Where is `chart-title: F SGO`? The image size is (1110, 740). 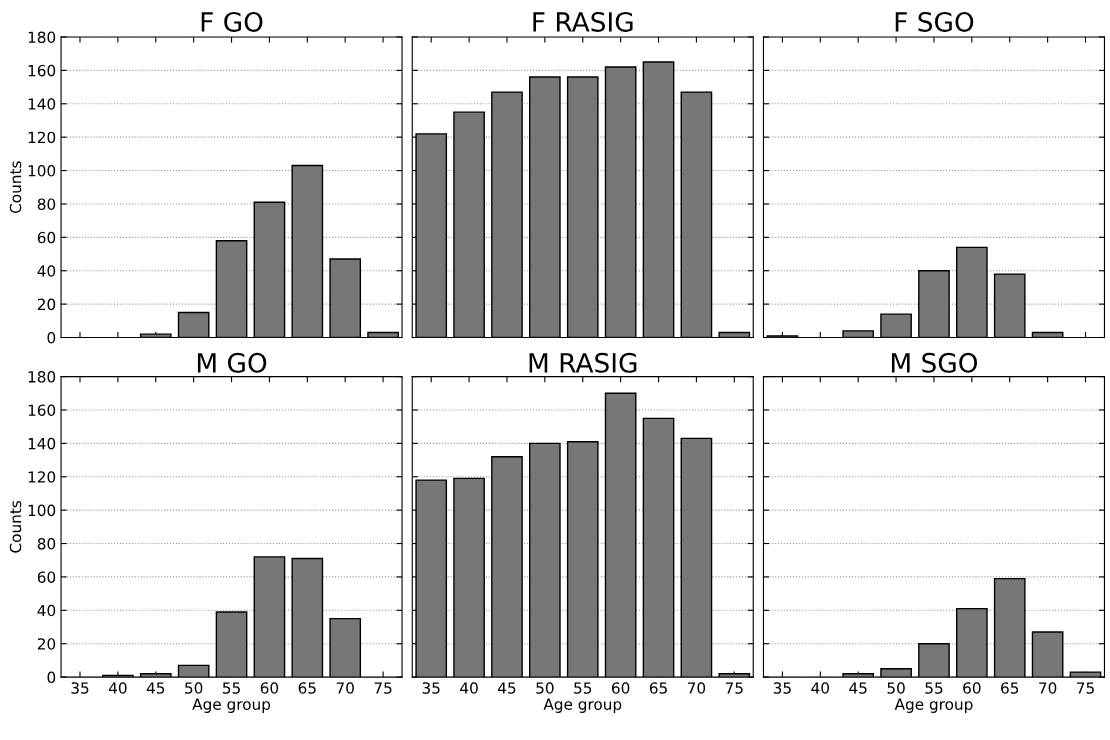 chart-title: F SGO is located at coordinates (934, 21).